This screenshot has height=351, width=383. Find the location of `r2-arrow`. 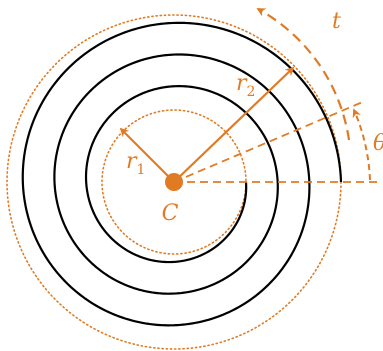

r2-arrow is located at coordinates (234, 124).